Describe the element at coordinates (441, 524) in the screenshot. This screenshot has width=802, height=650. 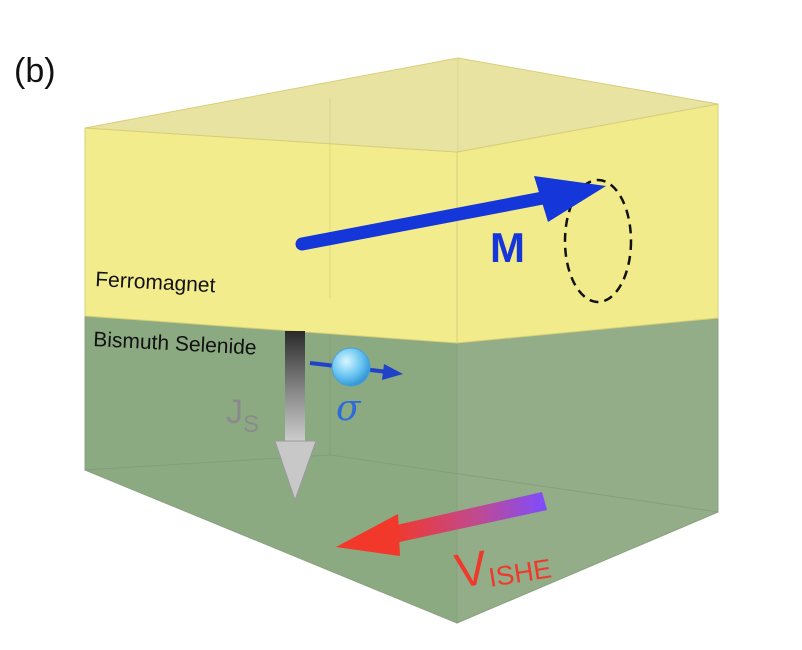
I see `voltage-arrow` at that location.